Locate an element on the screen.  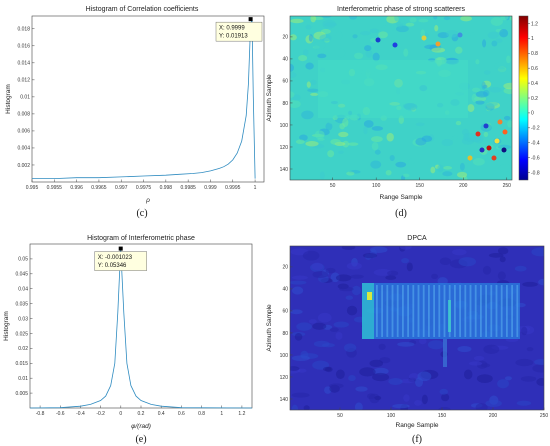
x-tick-label: 0.8 is located at coordinates (201, 414).